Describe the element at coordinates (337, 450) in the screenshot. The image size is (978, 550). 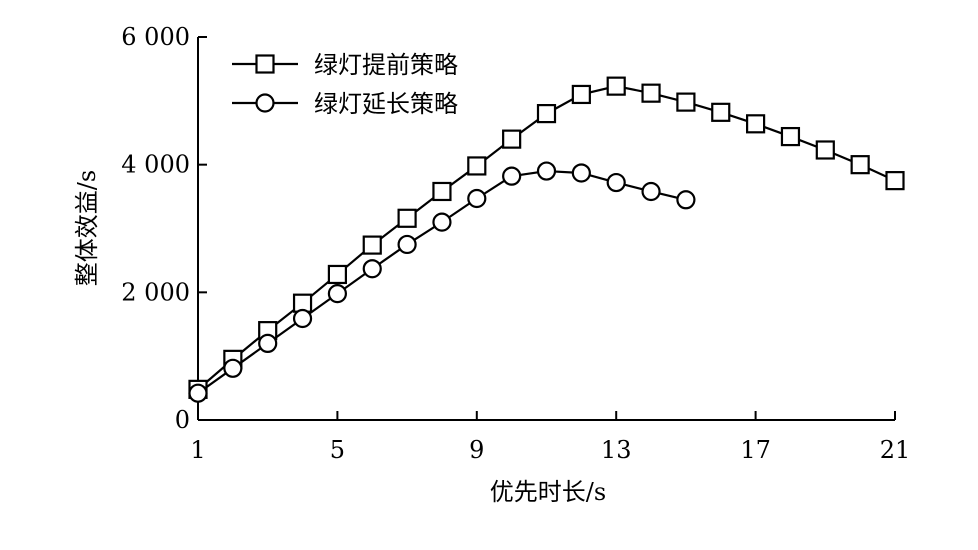
I see `x-tick-label: 5` at that location.